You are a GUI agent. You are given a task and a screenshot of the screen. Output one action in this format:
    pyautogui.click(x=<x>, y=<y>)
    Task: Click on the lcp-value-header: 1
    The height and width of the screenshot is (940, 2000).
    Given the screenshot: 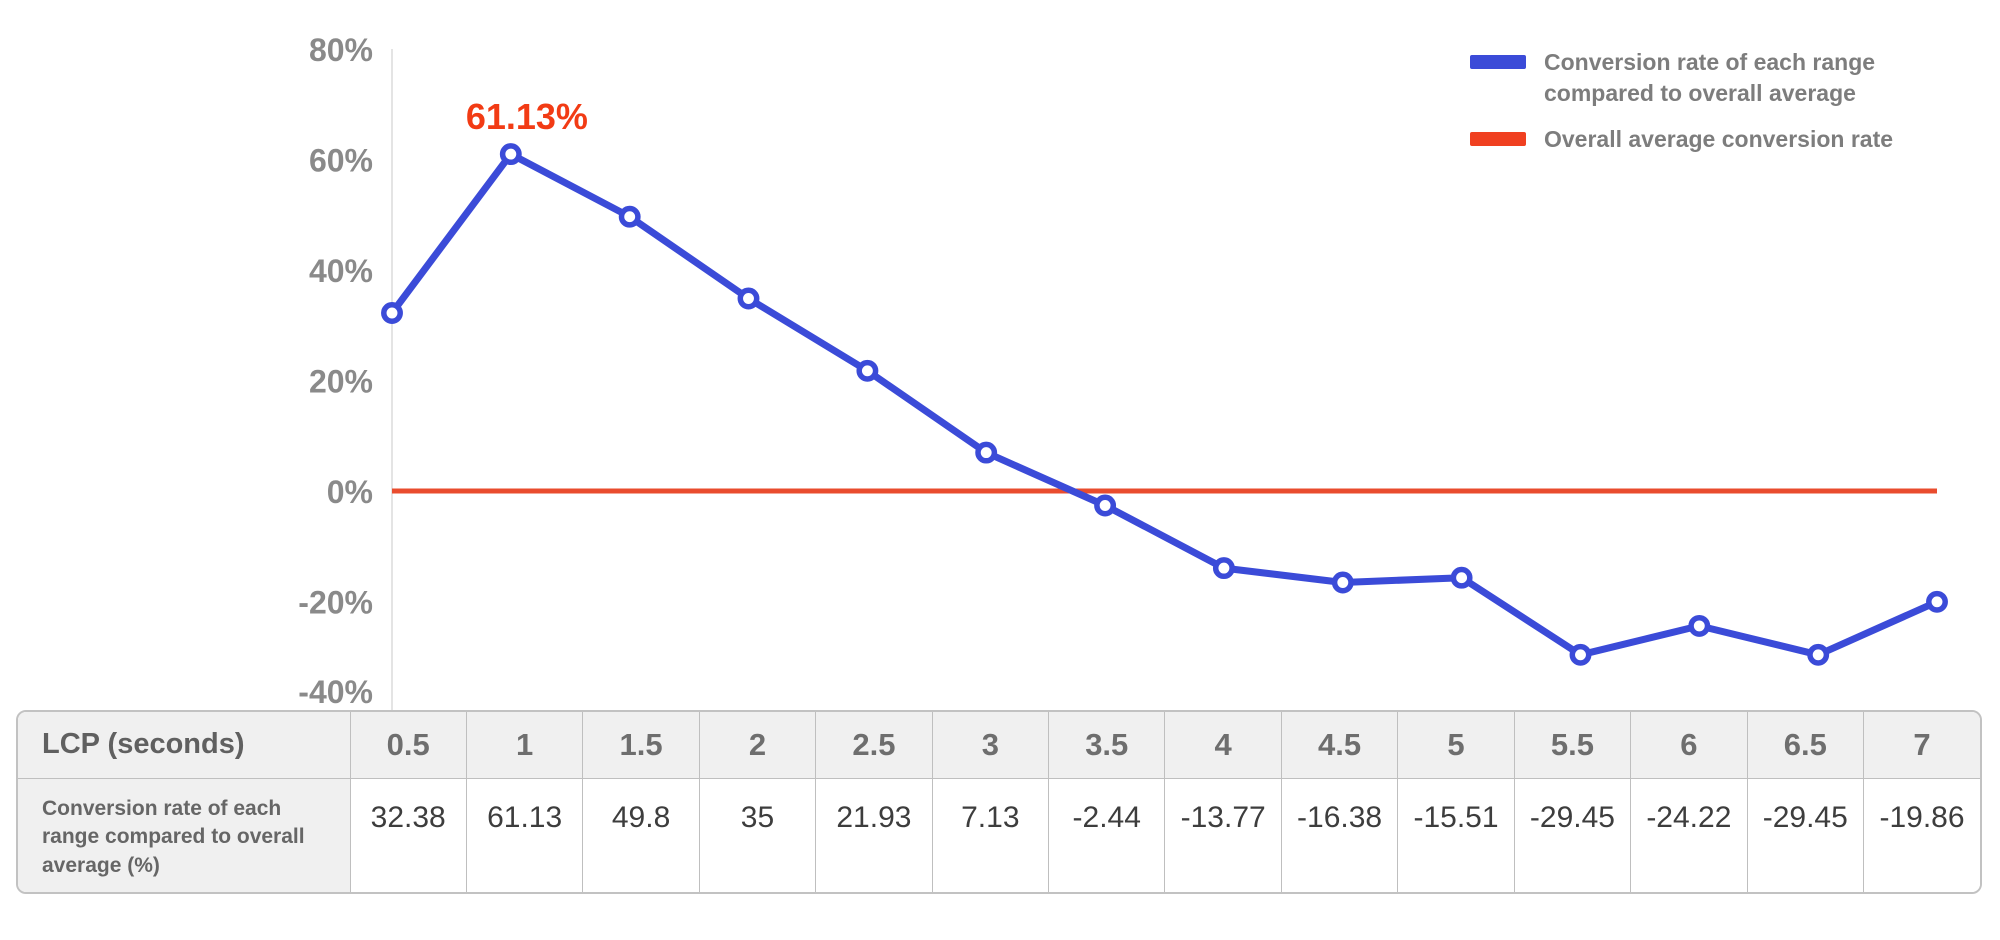 What is the action you would take?
    pyautogui.click(x=524, y=745)
    